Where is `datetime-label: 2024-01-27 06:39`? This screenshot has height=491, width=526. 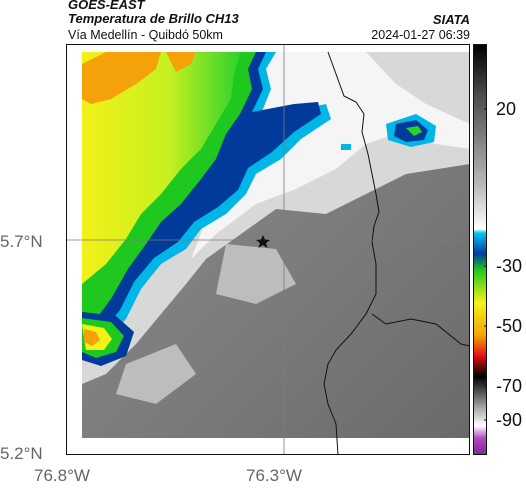
datetime-label: 2024-01-27 06:39 is located at coordinates (420, 35).